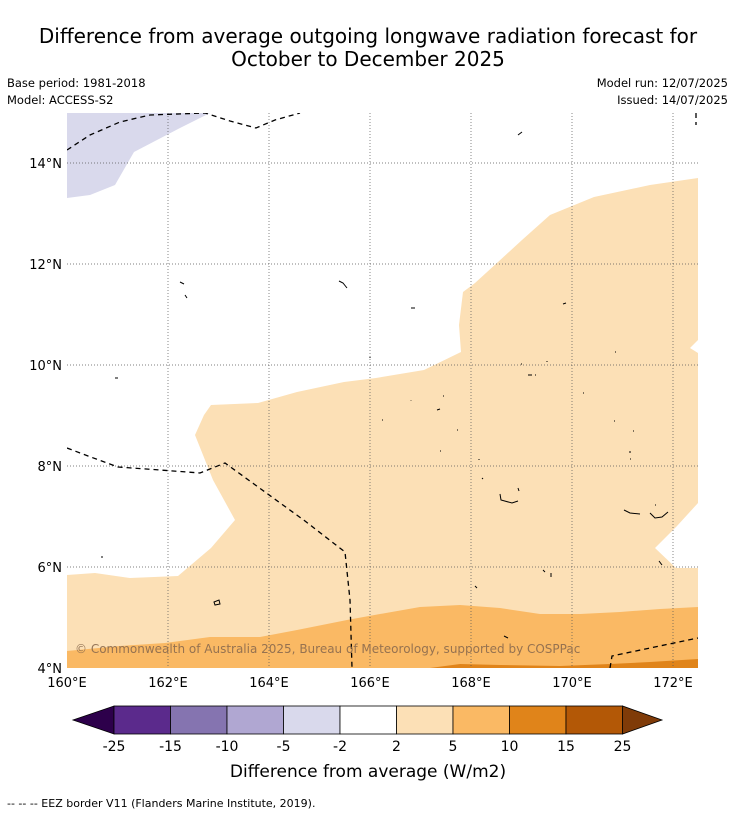 Image resolution: width=736 pixels, height=816 pixels. I want to click on colorbar-title: Difference from average (W/m2), so click(368, 772).